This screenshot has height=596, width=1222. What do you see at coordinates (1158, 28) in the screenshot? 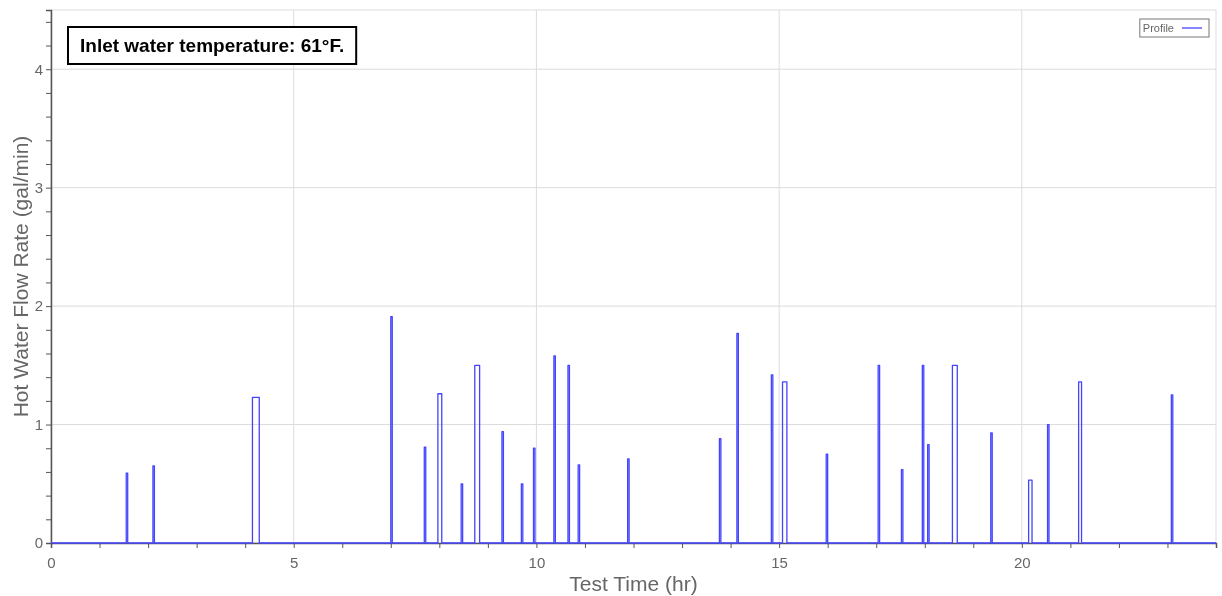
I see `legend-label: Profile` at bounding box center [1158, 28].